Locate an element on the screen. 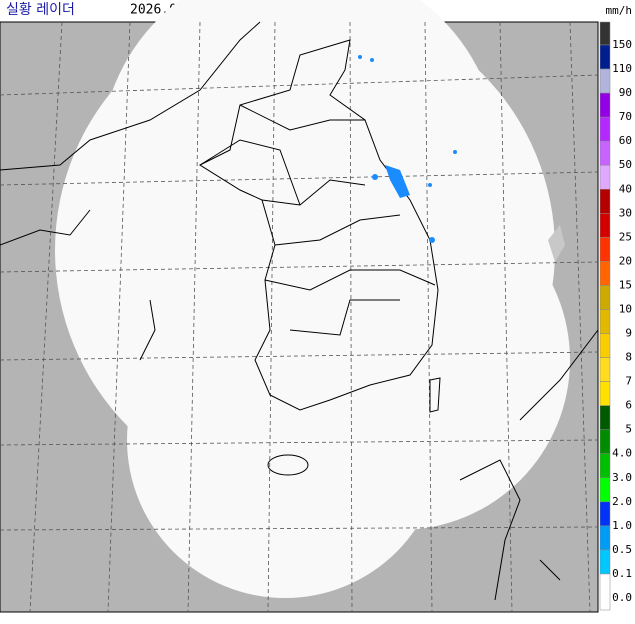  scale-label: 10 is located at coordinates (625, 308).